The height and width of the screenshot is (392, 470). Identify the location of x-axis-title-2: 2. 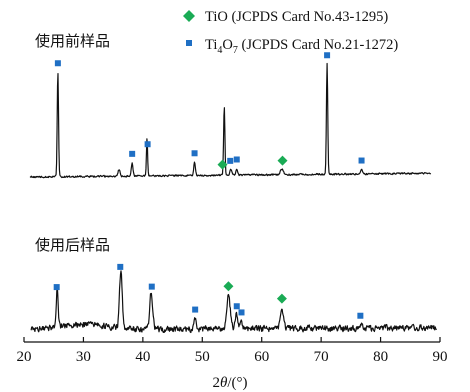
(216, 383).